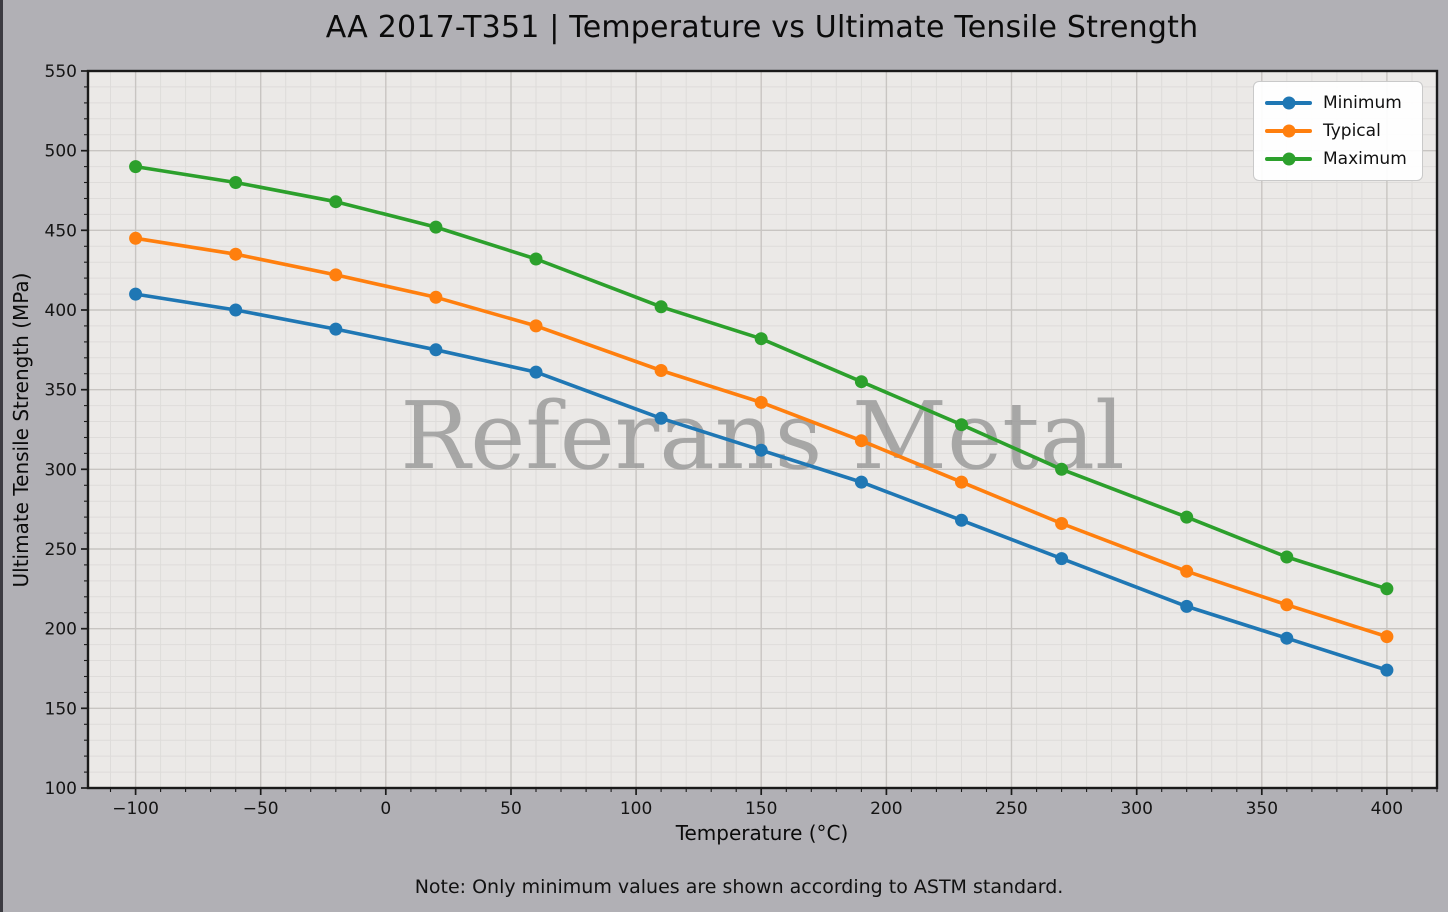  I want to click on legend-item-minimum: Minimum, so click(1336, 103).